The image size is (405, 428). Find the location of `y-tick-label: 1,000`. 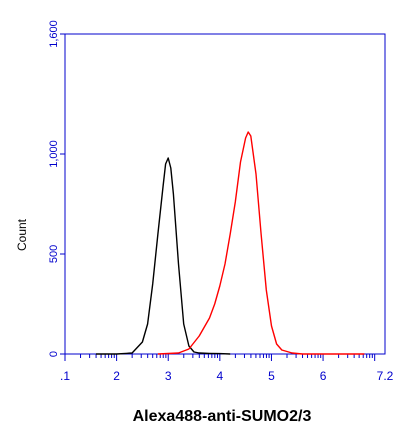

y-tick-label: 1,000 is located at coordinates (54, 154).